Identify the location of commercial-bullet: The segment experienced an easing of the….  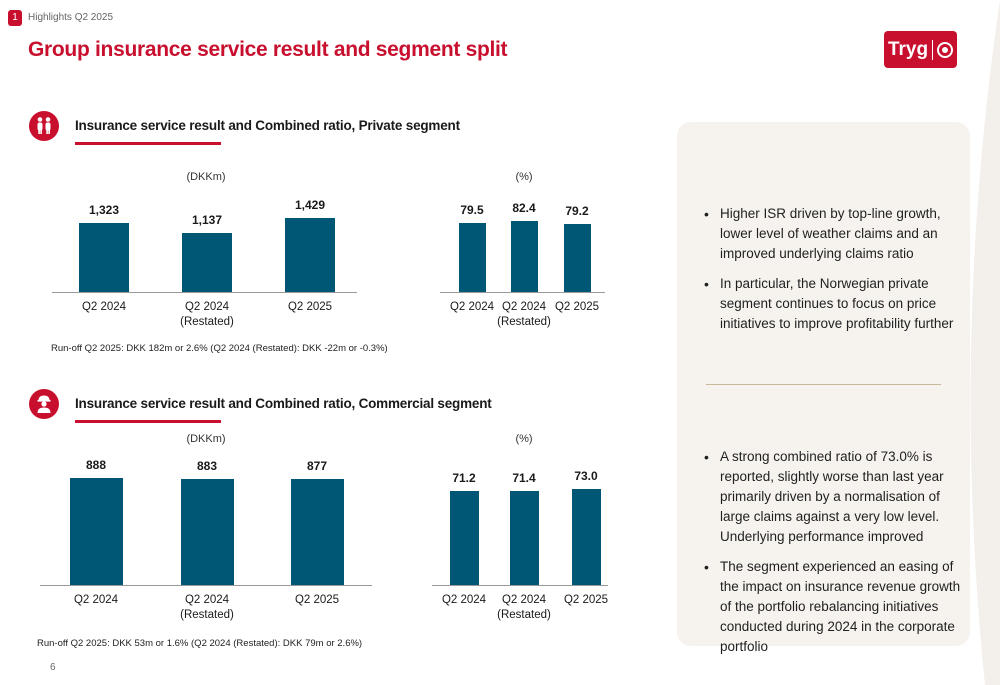
(835, 607).